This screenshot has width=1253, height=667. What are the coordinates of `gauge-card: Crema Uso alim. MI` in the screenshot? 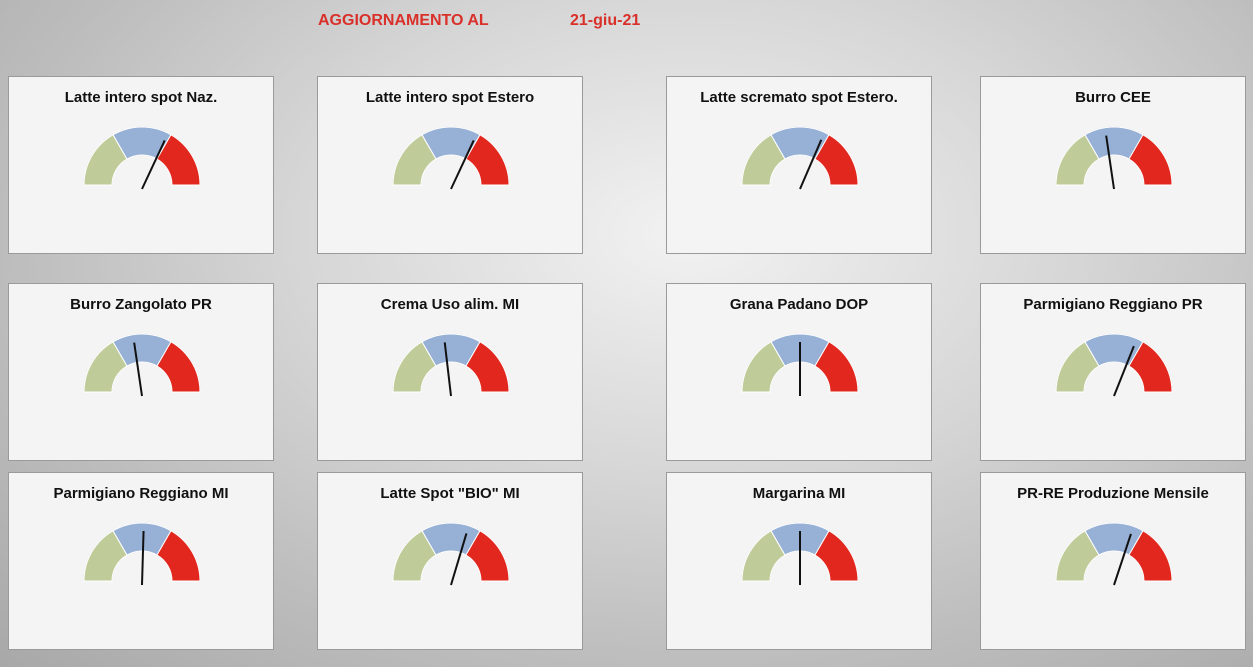 It's located at (450, 372).